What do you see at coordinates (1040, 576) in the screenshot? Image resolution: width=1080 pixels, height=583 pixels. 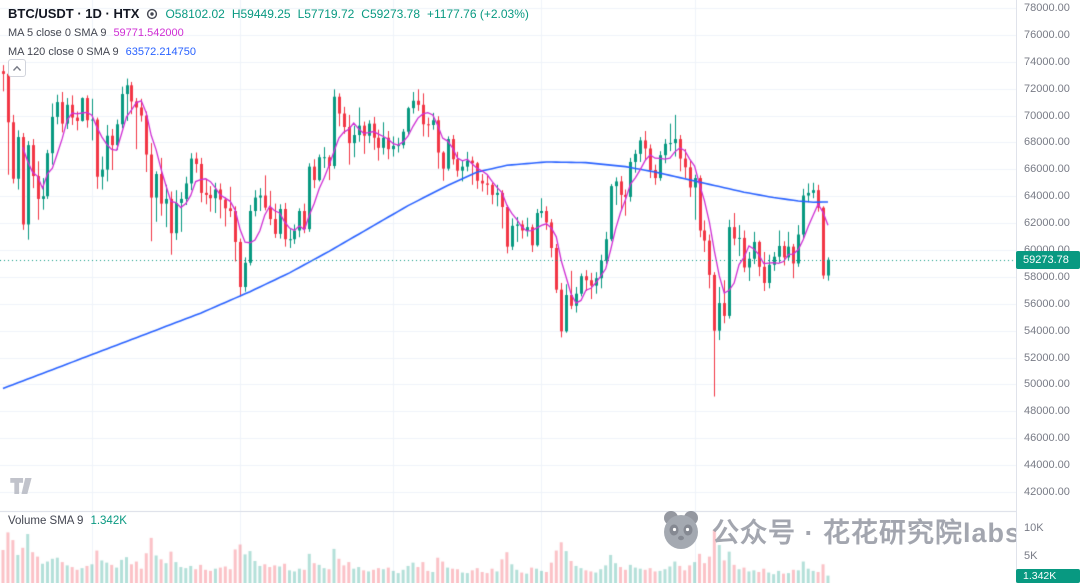 I see `last-volume-value: 1.342K` at bounding box center [1040, 576].